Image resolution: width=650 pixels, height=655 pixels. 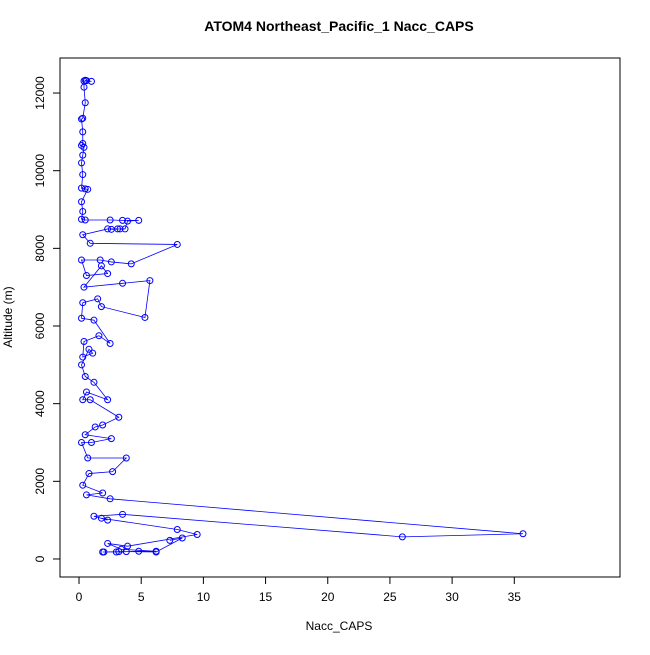 I want to click on x-tick-label: 5, so click(x=141, y=597).